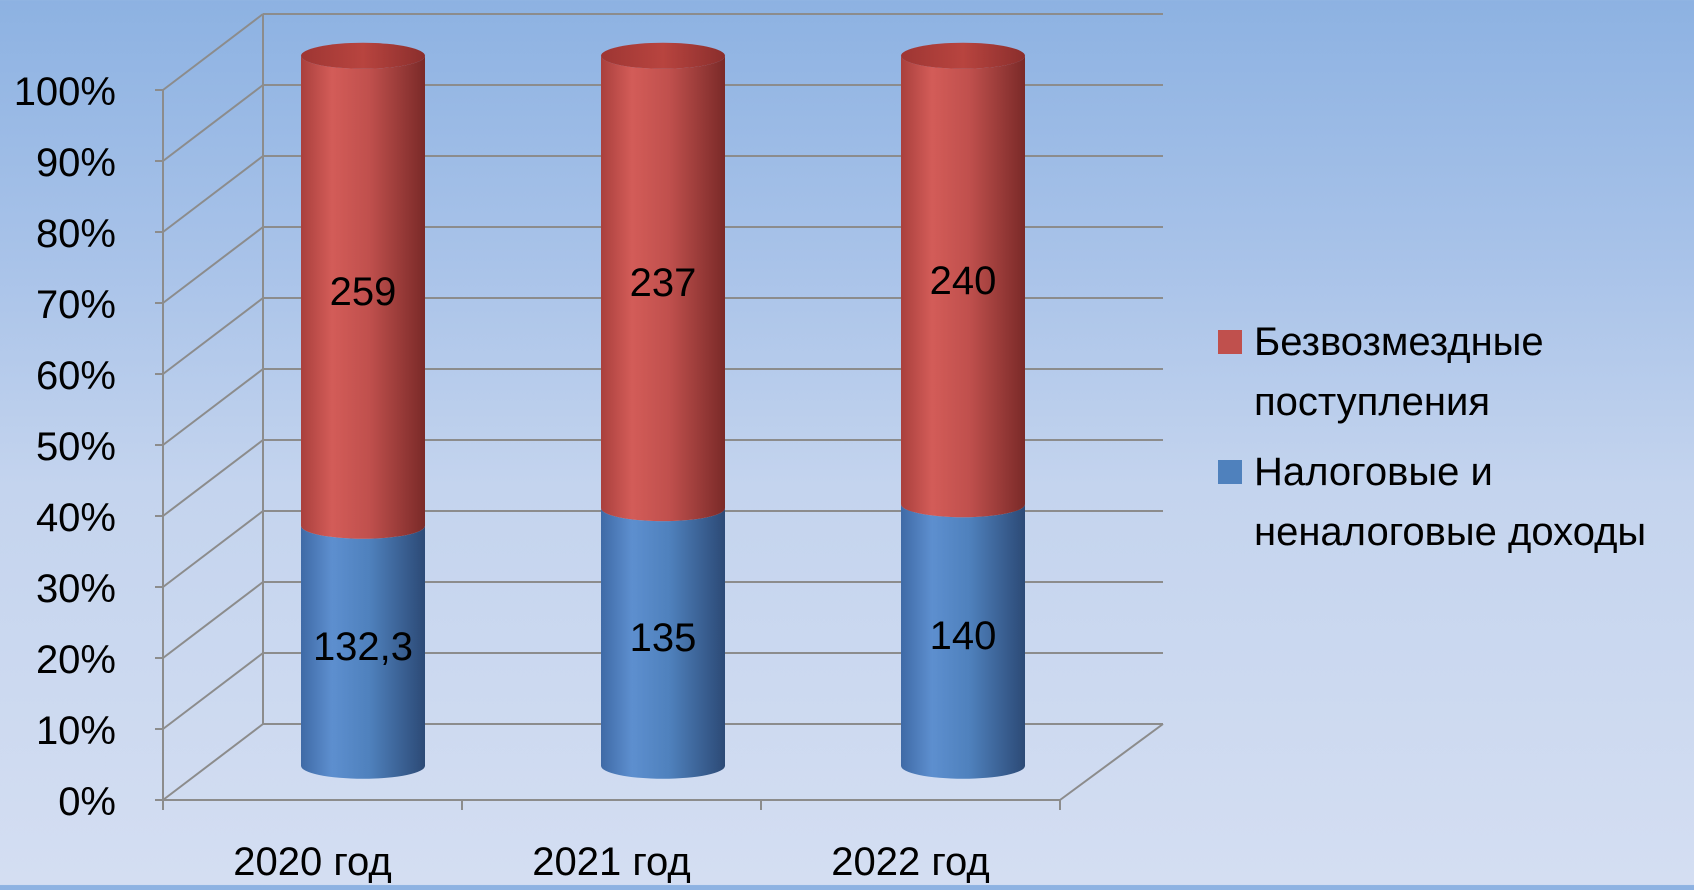  What do you see at coordinates (87, 802) in the screenshot?
I see `y-tick-label: 0%` at bounding box center [87, 802].